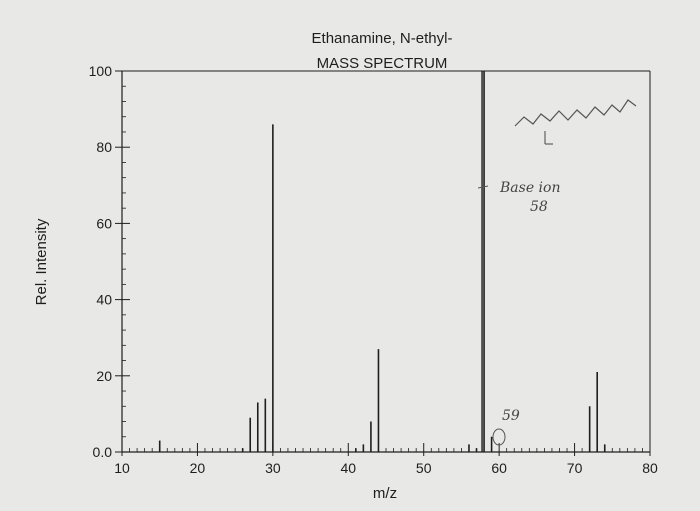 The width and height of the screenshot is (700, 511). Describe the element at coordinates (41, 261) in the screenshot. I see `y-axis-label: Rel. Intensity` at that location.